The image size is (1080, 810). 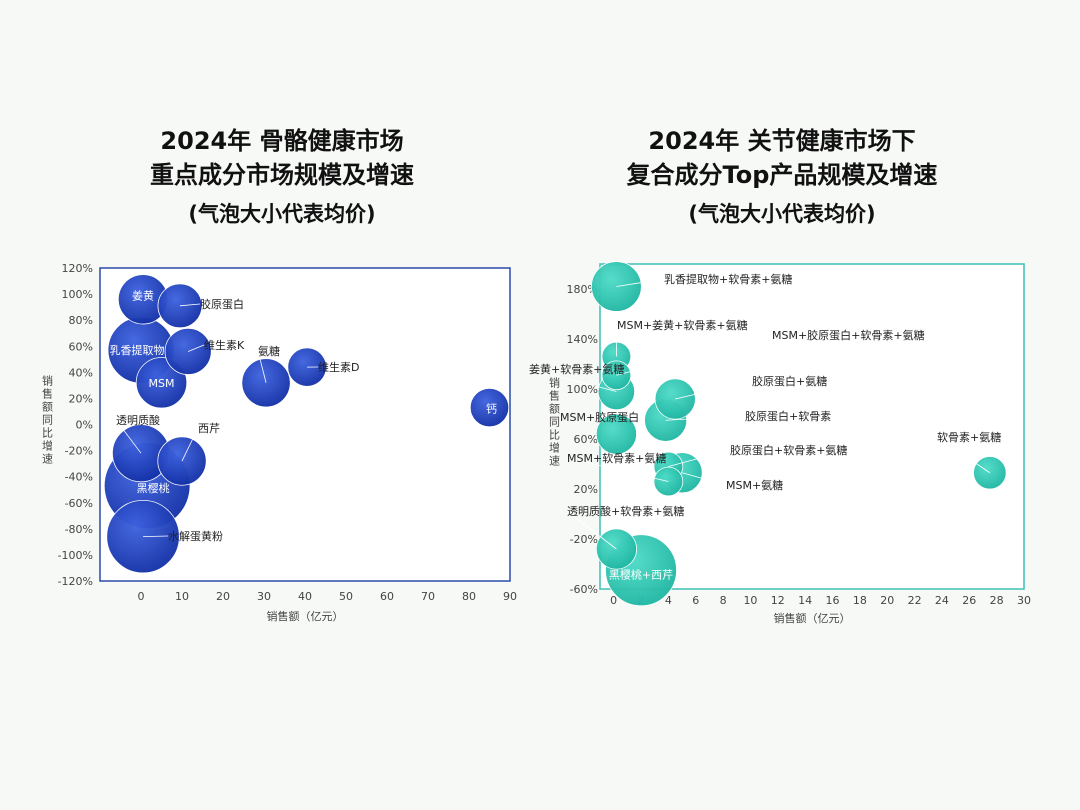 What do you see at coordinates (305, 596) in the screenshot?
I see `x-tick-label: 40` at bounding box center [305, 596].